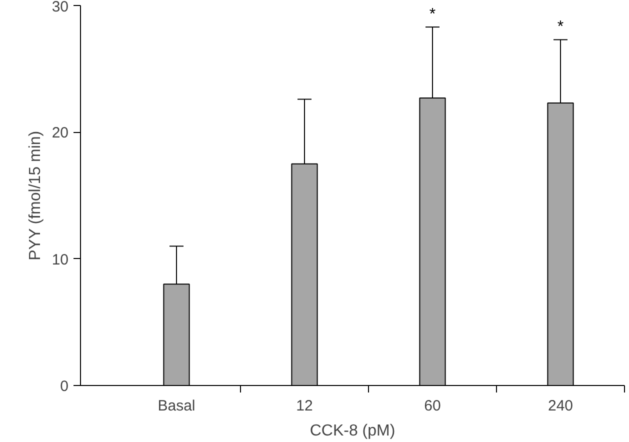  Describe the element at coordinates (60, 8) in the screenshot. I see `y-tick-label: 30` at that location.